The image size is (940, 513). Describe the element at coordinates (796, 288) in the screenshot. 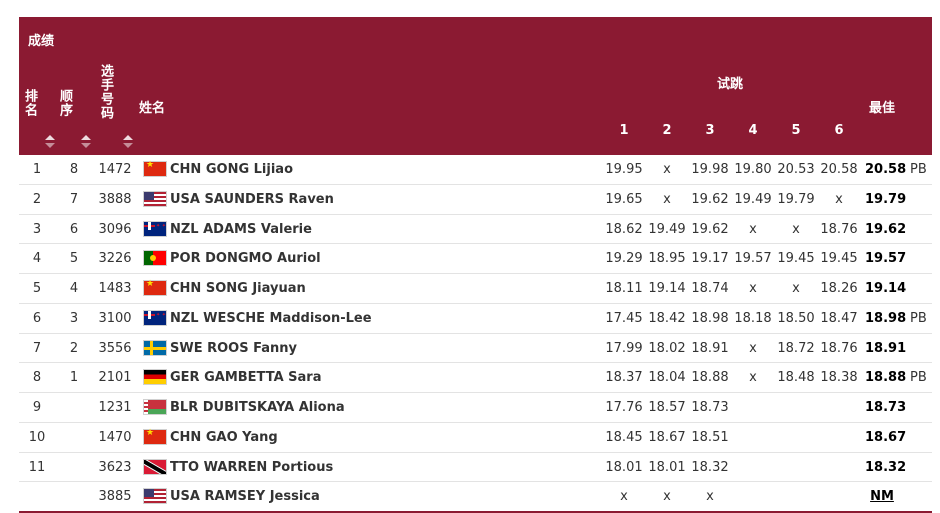

I see `trial-5-cell: x` at that location.